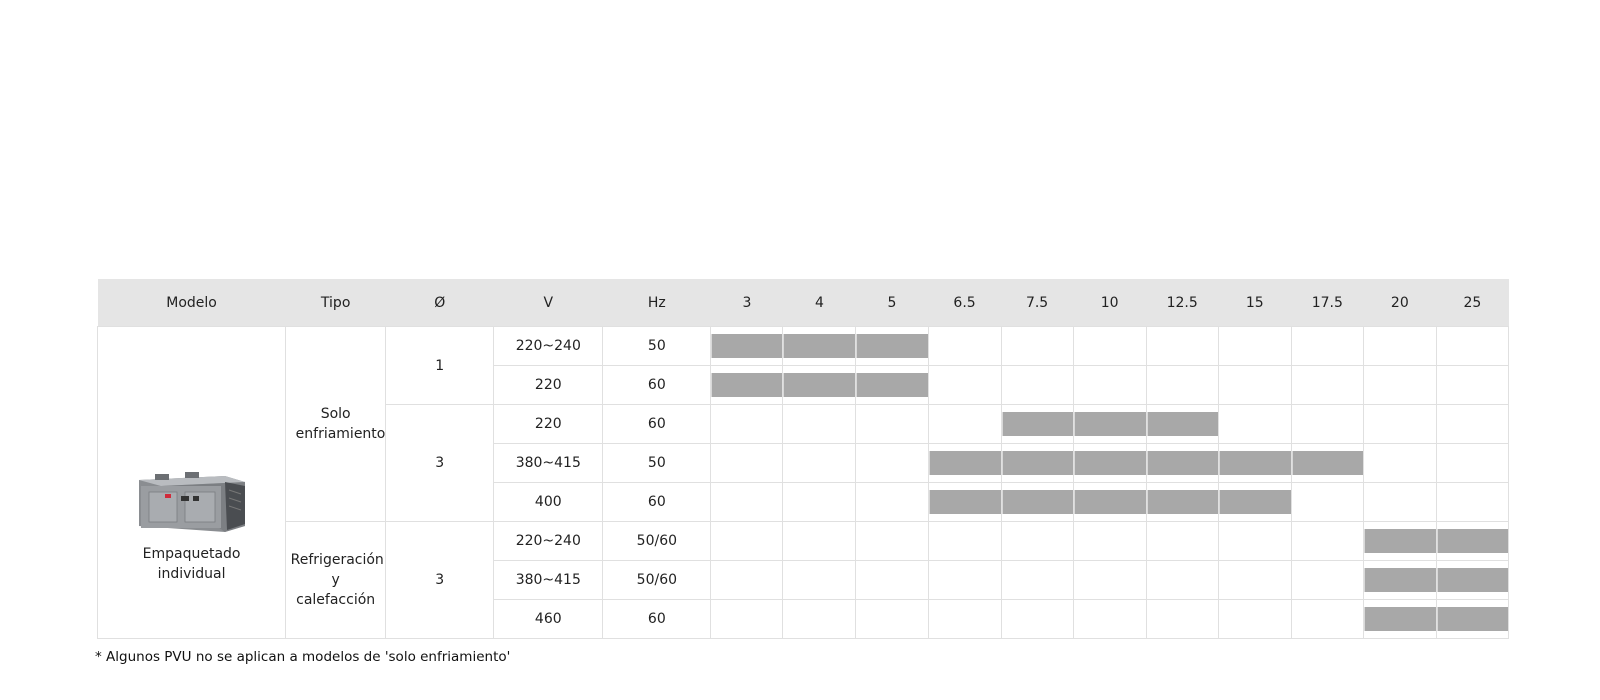  I want to click on header-capacity: 12.5, so click(1182, 303).